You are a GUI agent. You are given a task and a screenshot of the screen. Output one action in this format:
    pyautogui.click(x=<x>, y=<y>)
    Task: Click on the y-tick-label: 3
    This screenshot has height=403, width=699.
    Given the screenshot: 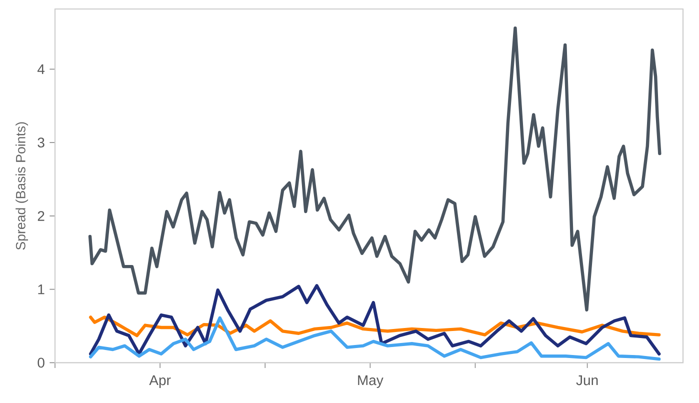 What is the action you would take?
    pyautogui.click(x=41, y=143)
    